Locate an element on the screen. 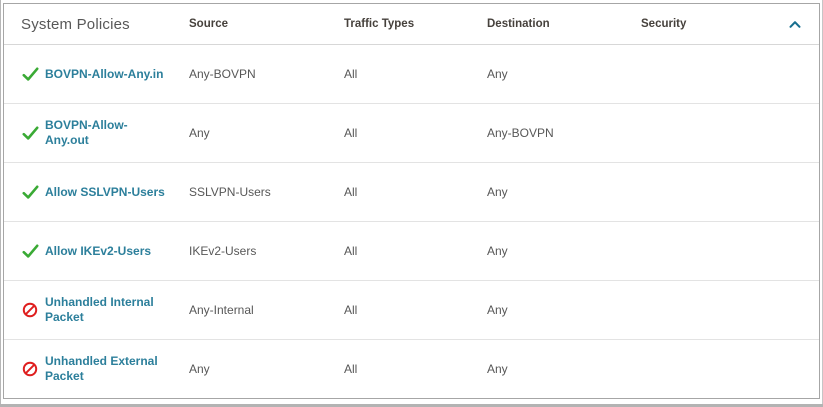  source-cell: Any-Internal is located at coordinates (221, 309).